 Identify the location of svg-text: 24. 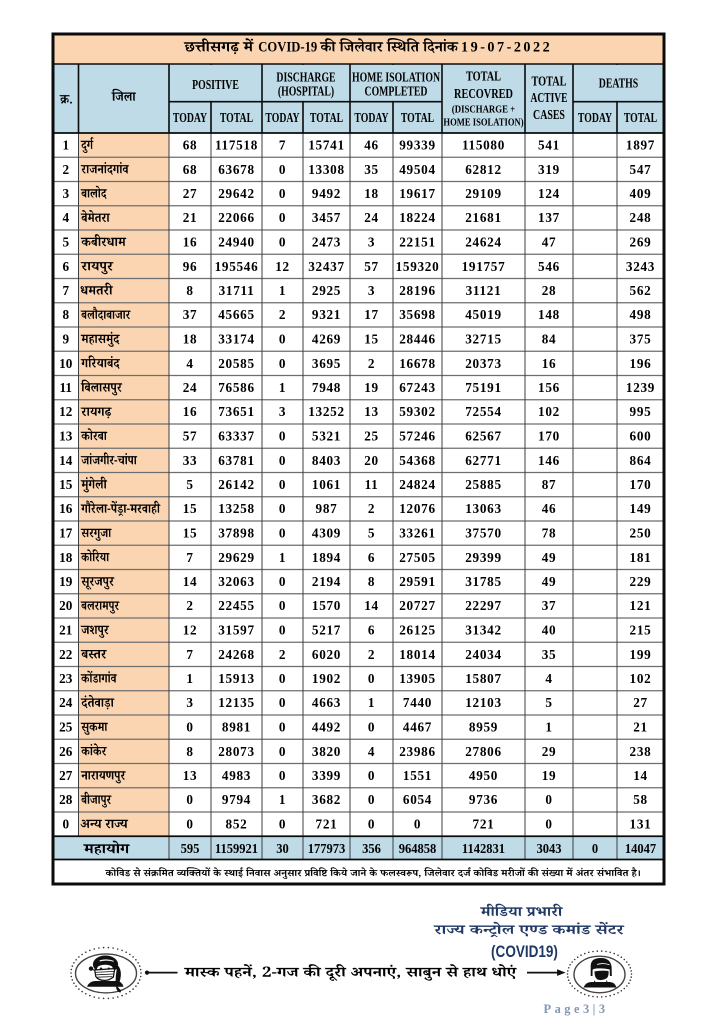
(190, 387).